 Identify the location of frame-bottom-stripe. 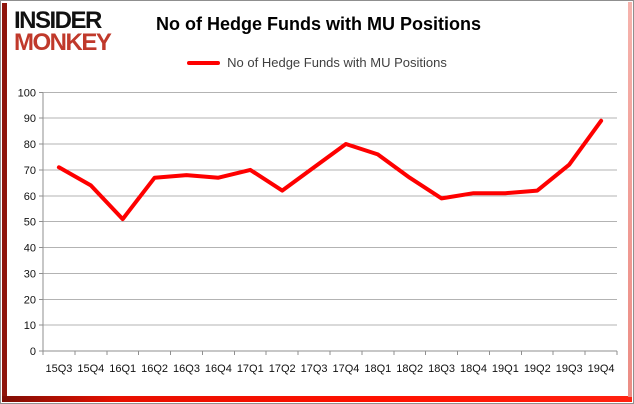
(317, 399).